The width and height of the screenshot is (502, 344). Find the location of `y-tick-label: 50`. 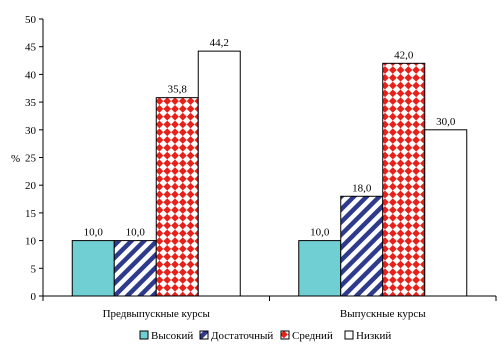

y-tick-label: 50 is located at coordinates (31, 20).